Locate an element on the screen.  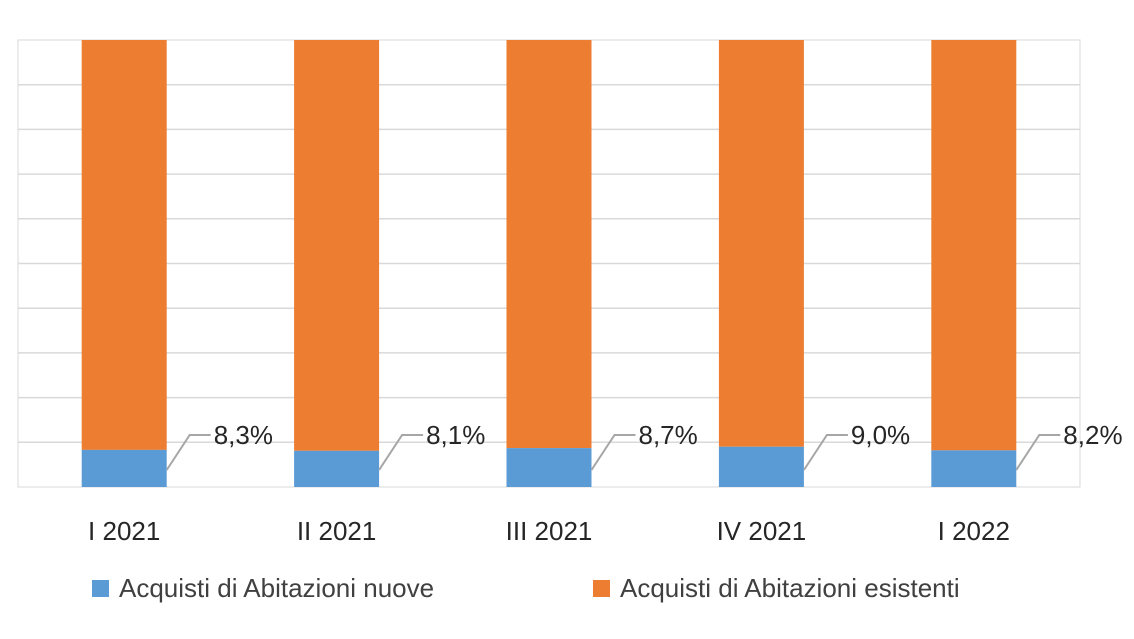
x-tick-label: IV 2021 is located at coordinates (762, 531).